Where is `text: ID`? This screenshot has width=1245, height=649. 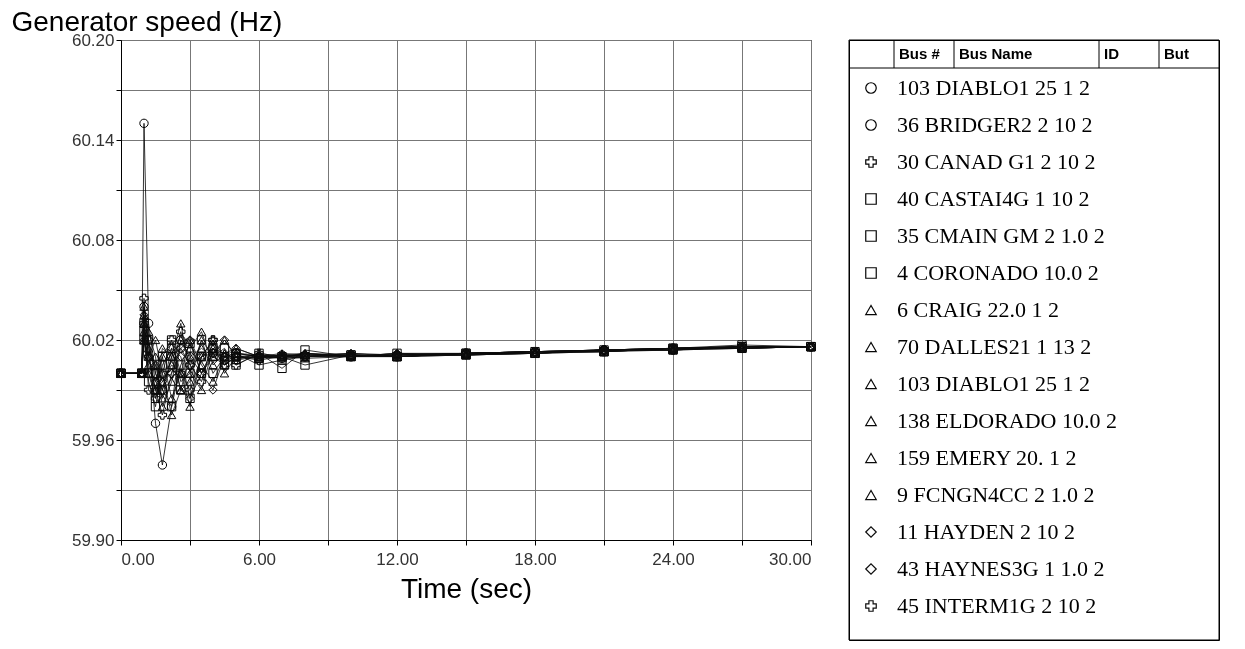 text: ID is located at coordinates (1112, 53).